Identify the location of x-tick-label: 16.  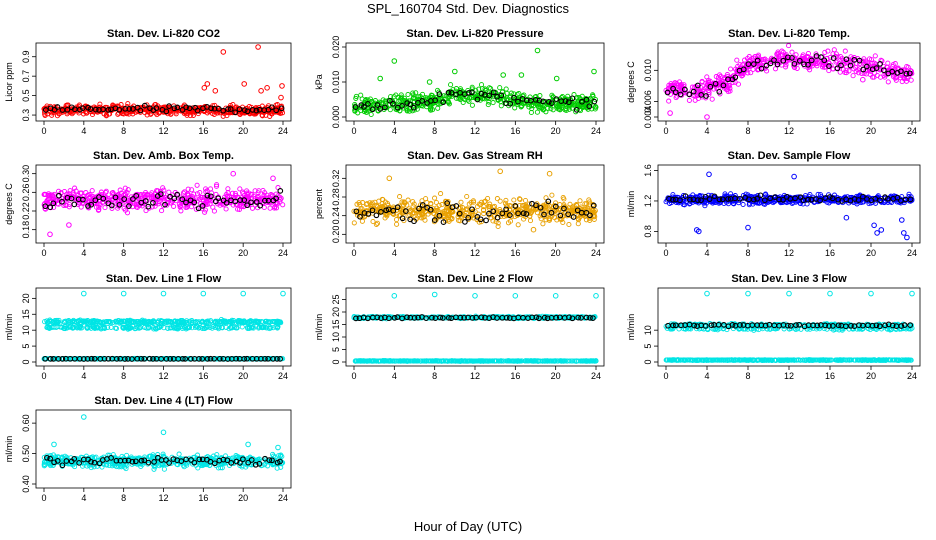
(203, 253).